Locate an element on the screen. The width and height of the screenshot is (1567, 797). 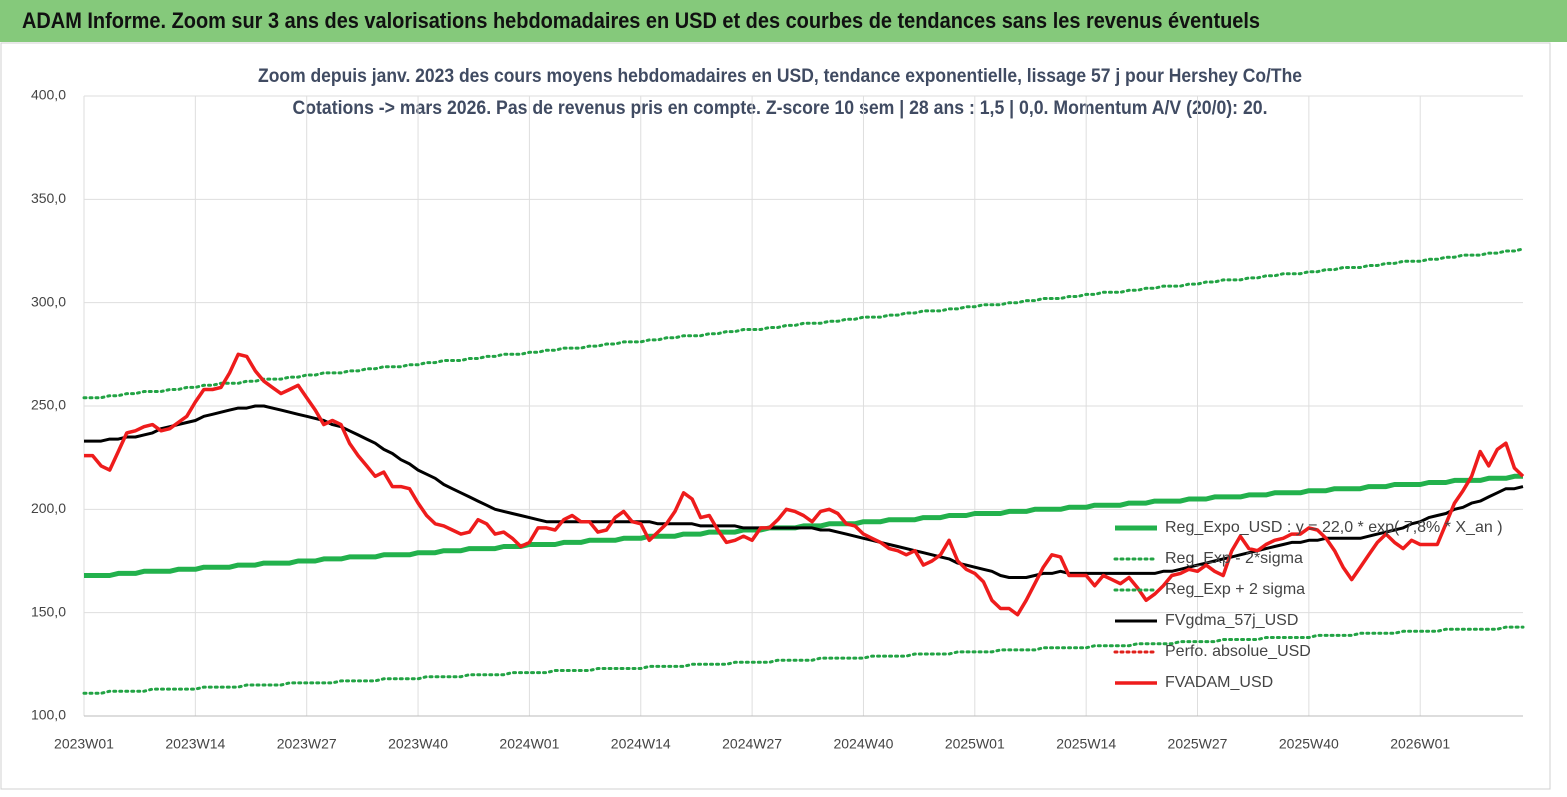
y-tick-label: 200,0 is located at coordinates (48, 508).